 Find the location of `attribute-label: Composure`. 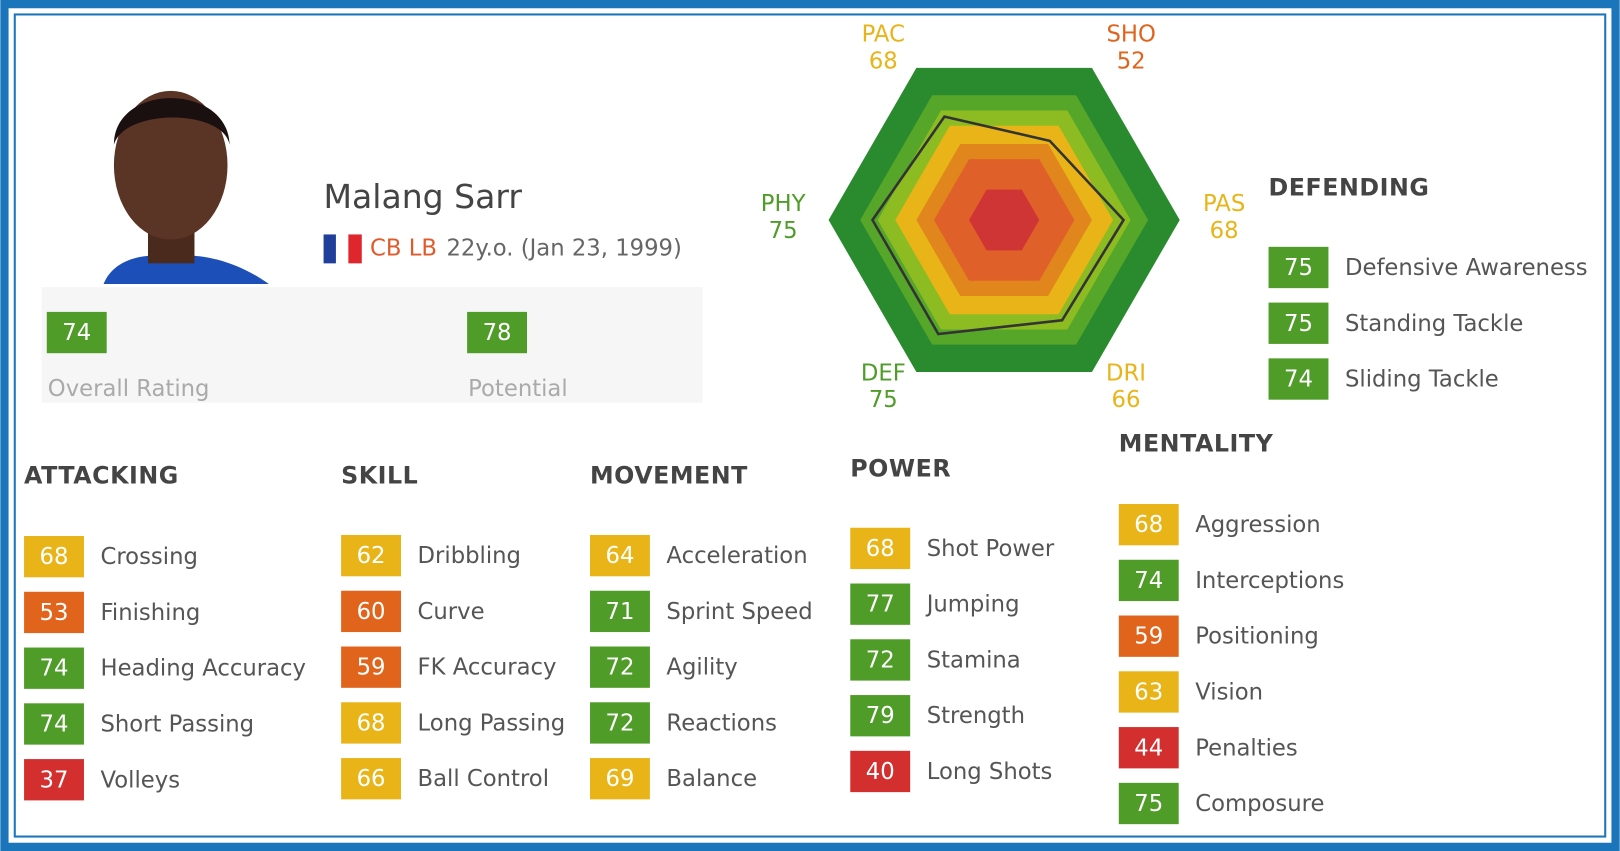

attribute-label: Composure is located at coordinates (1259, 804).